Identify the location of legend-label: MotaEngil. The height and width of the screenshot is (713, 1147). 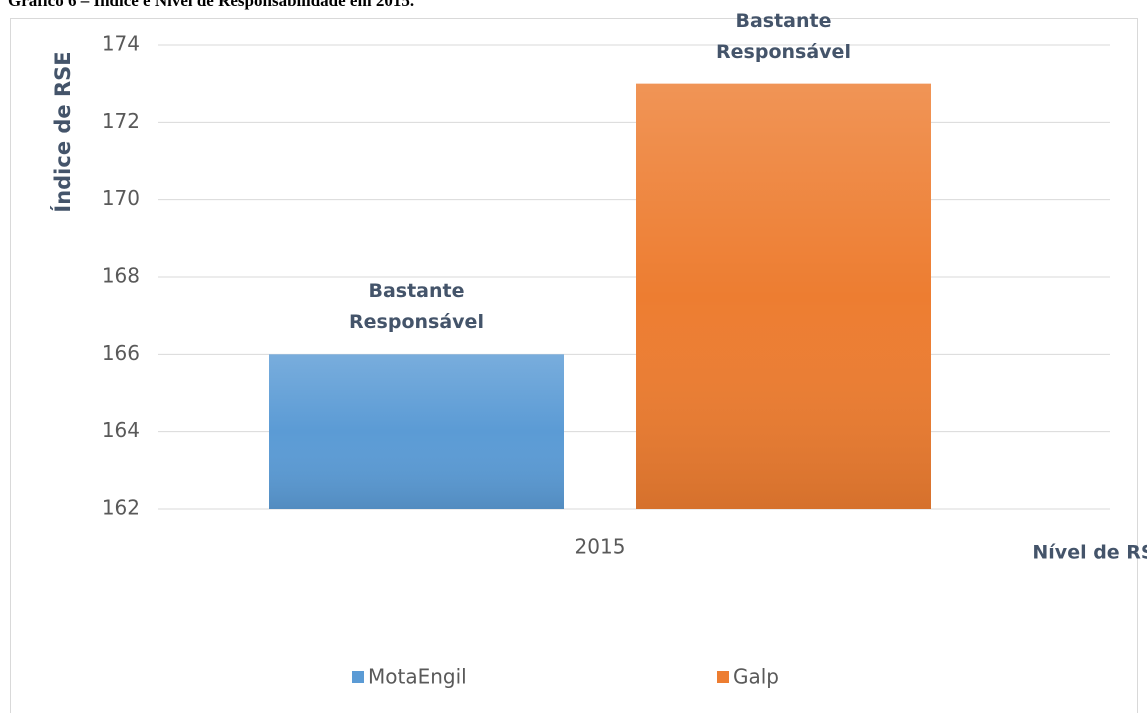
(417, 677).